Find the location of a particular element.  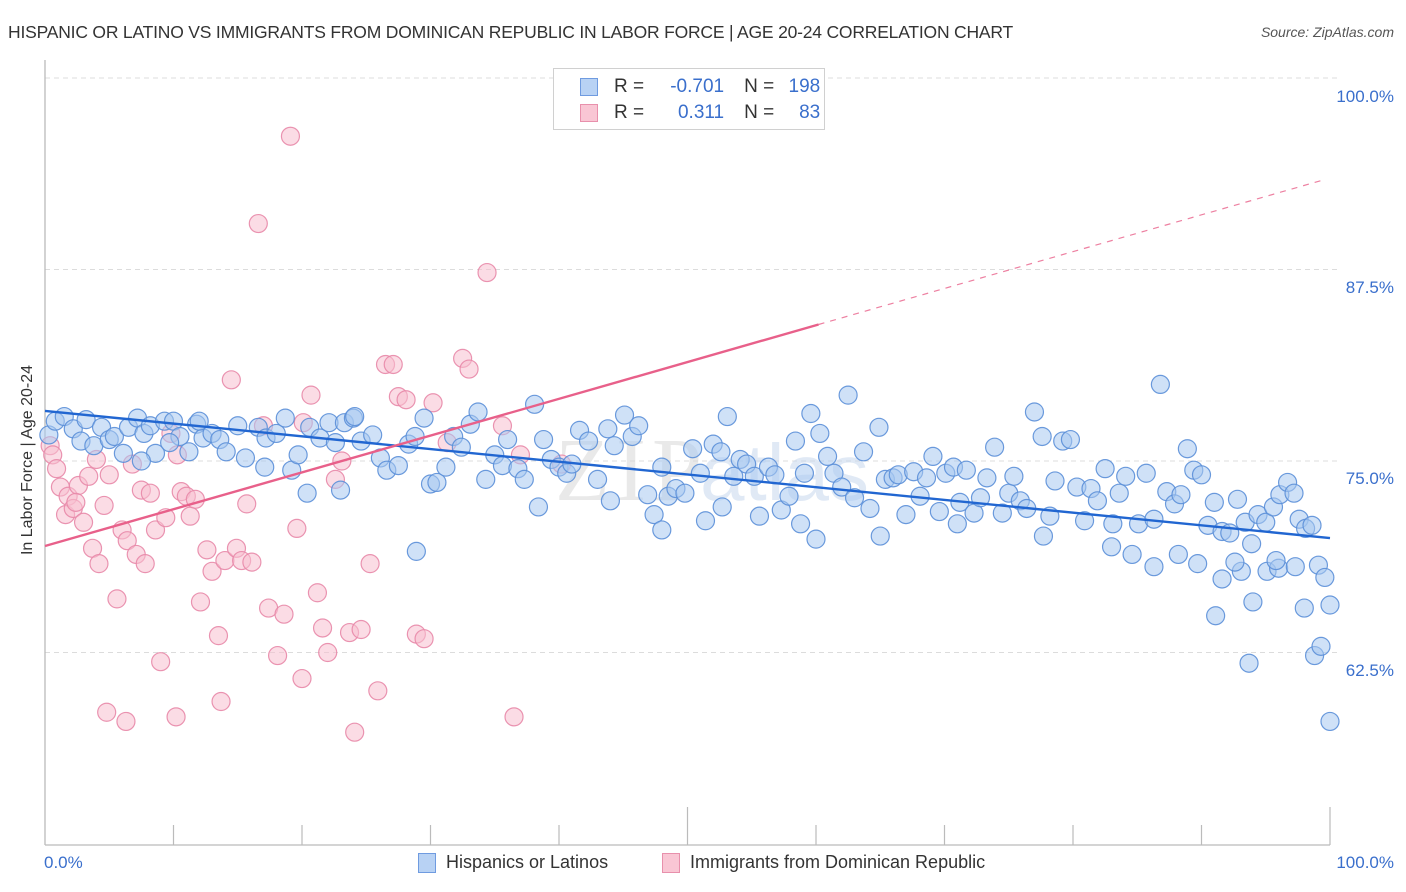

r-value: 0.311 is located at coordinates (701, 112).